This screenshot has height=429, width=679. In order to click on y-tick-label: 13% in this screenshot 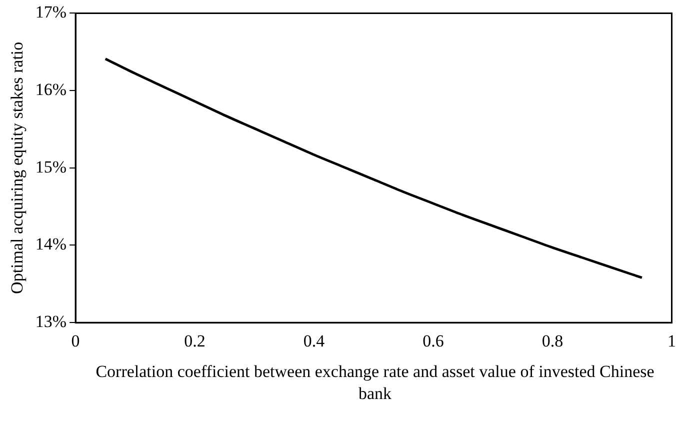, I will do `click(51, 322)`.